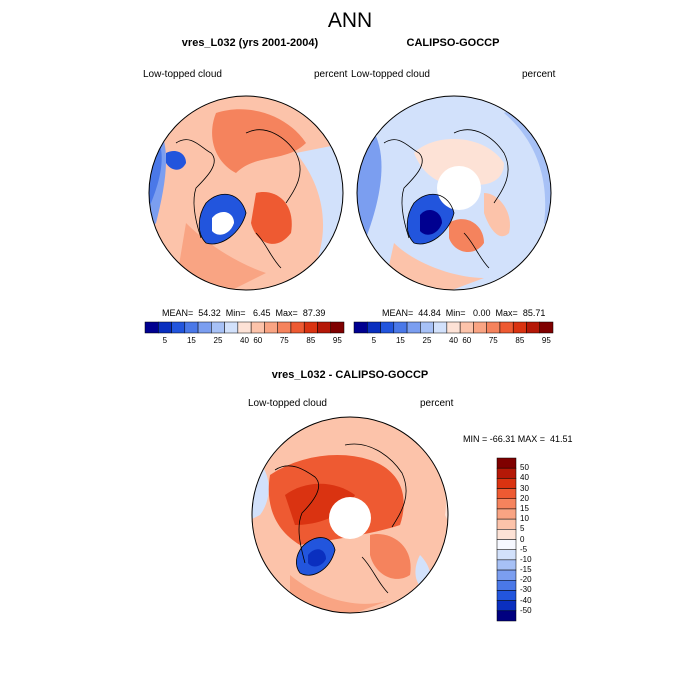 This screenshot has height=700, width=700. I want to click on panel-1-variable-label: Low-topped cloud, so click(182, 74).